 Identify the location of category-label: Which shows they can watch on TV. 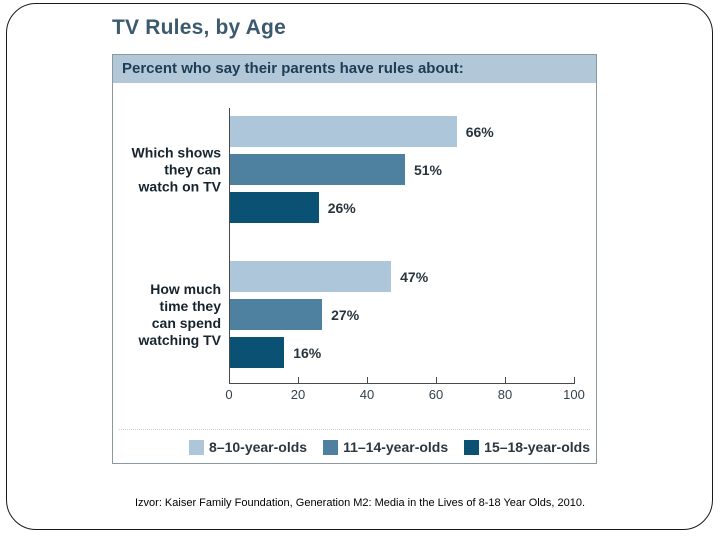
(176, 169).